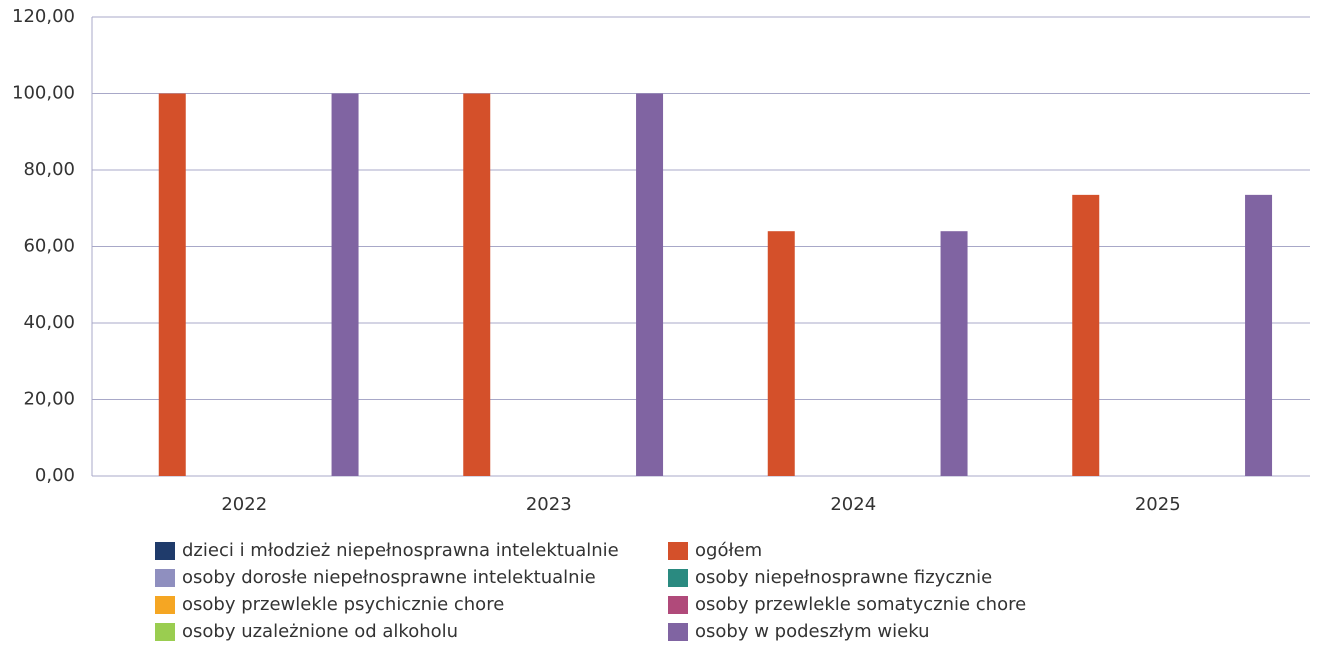 The image size is (1327, 645). What do you see at coordinates (49, 399) in the screenshot?
I see `y-tick-label: 20,00` at bounding box center [49, 399].